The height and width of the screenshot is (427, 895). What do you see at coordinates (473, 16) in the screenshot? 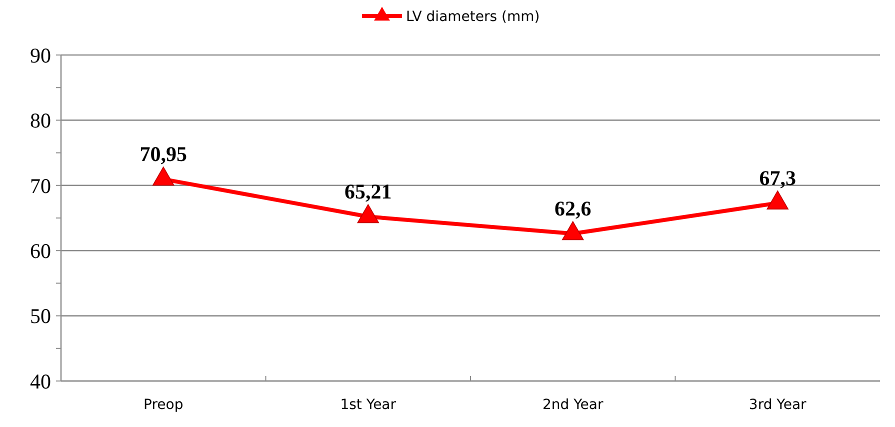
I see `legend-label: LV diameters (mm)` at bounding box center [473, 16].